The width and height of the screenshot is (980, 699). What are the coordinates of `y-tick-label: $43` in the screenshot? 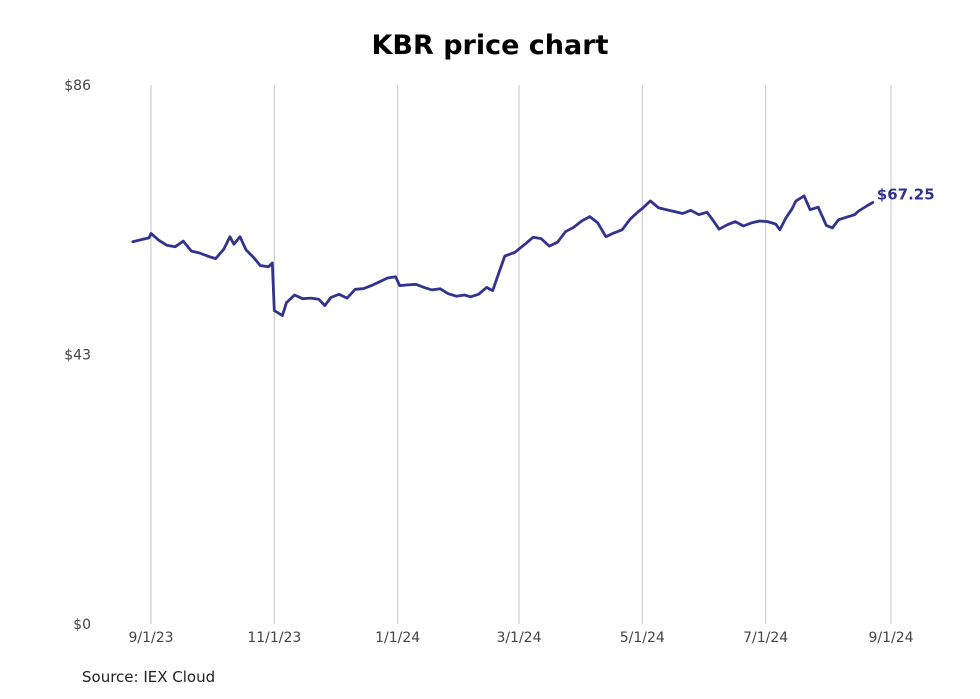 It's located at (77, 356).